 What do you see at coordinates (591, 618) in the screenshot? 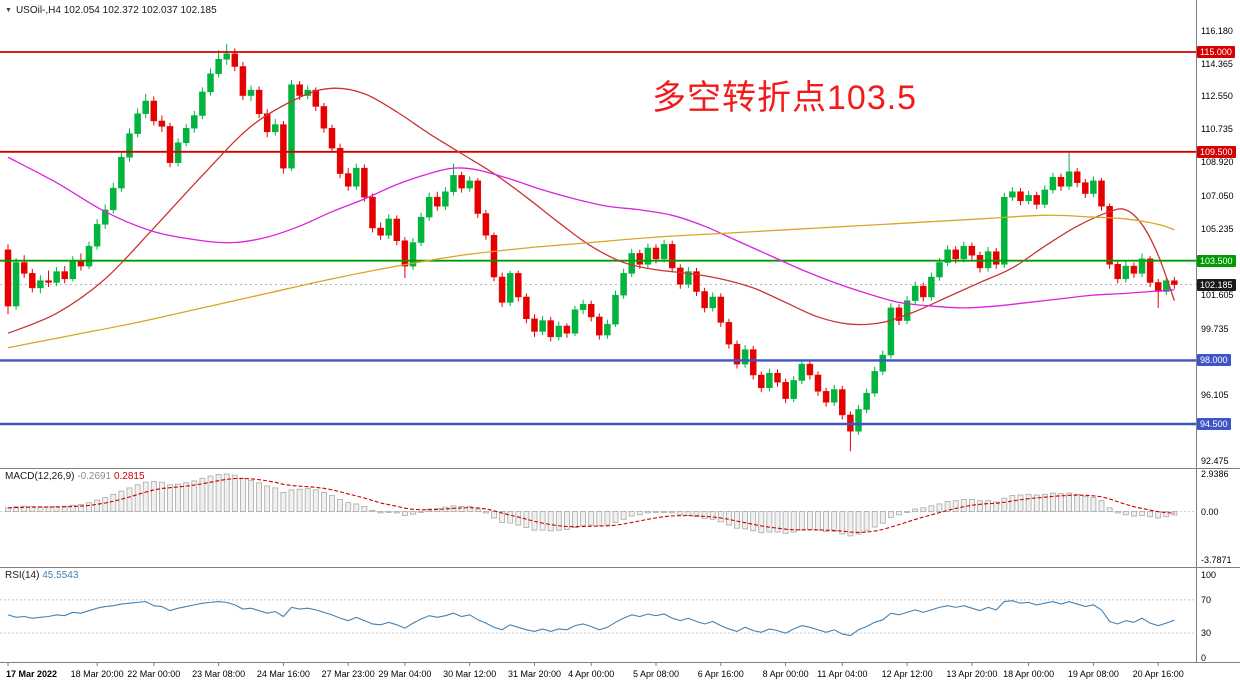
I see `rsi-line` at bounding box center [591, 618].